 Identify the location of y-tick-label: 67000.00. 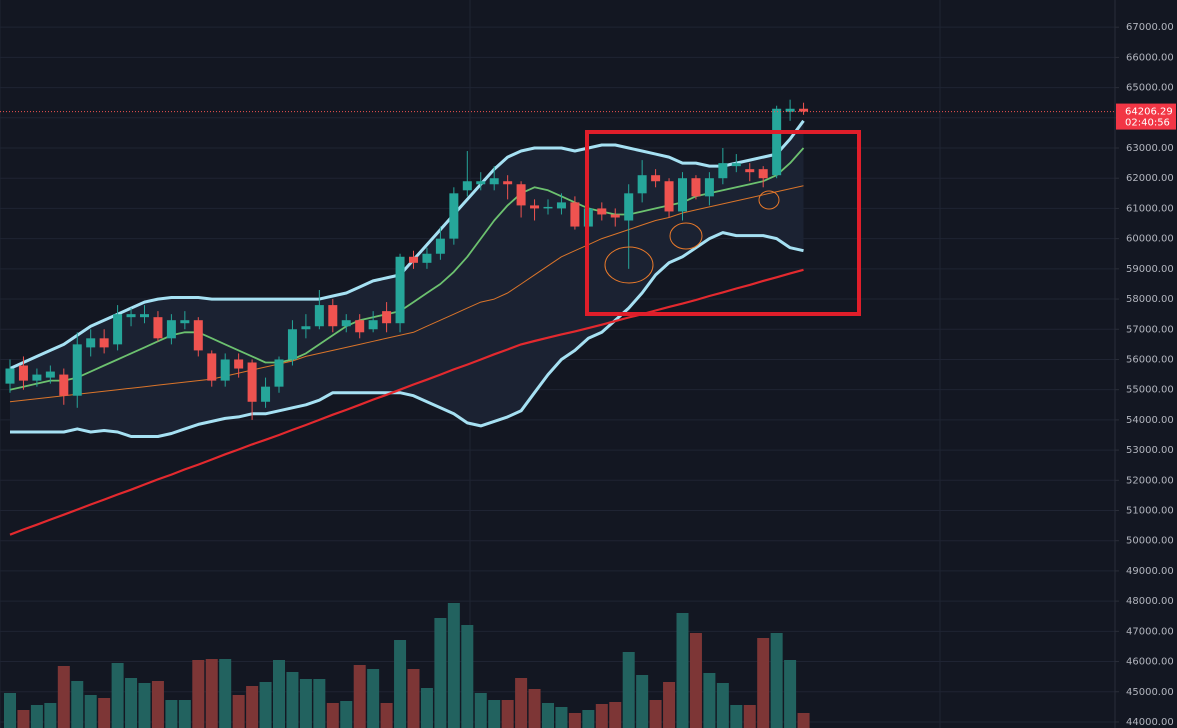
(1150, 27).